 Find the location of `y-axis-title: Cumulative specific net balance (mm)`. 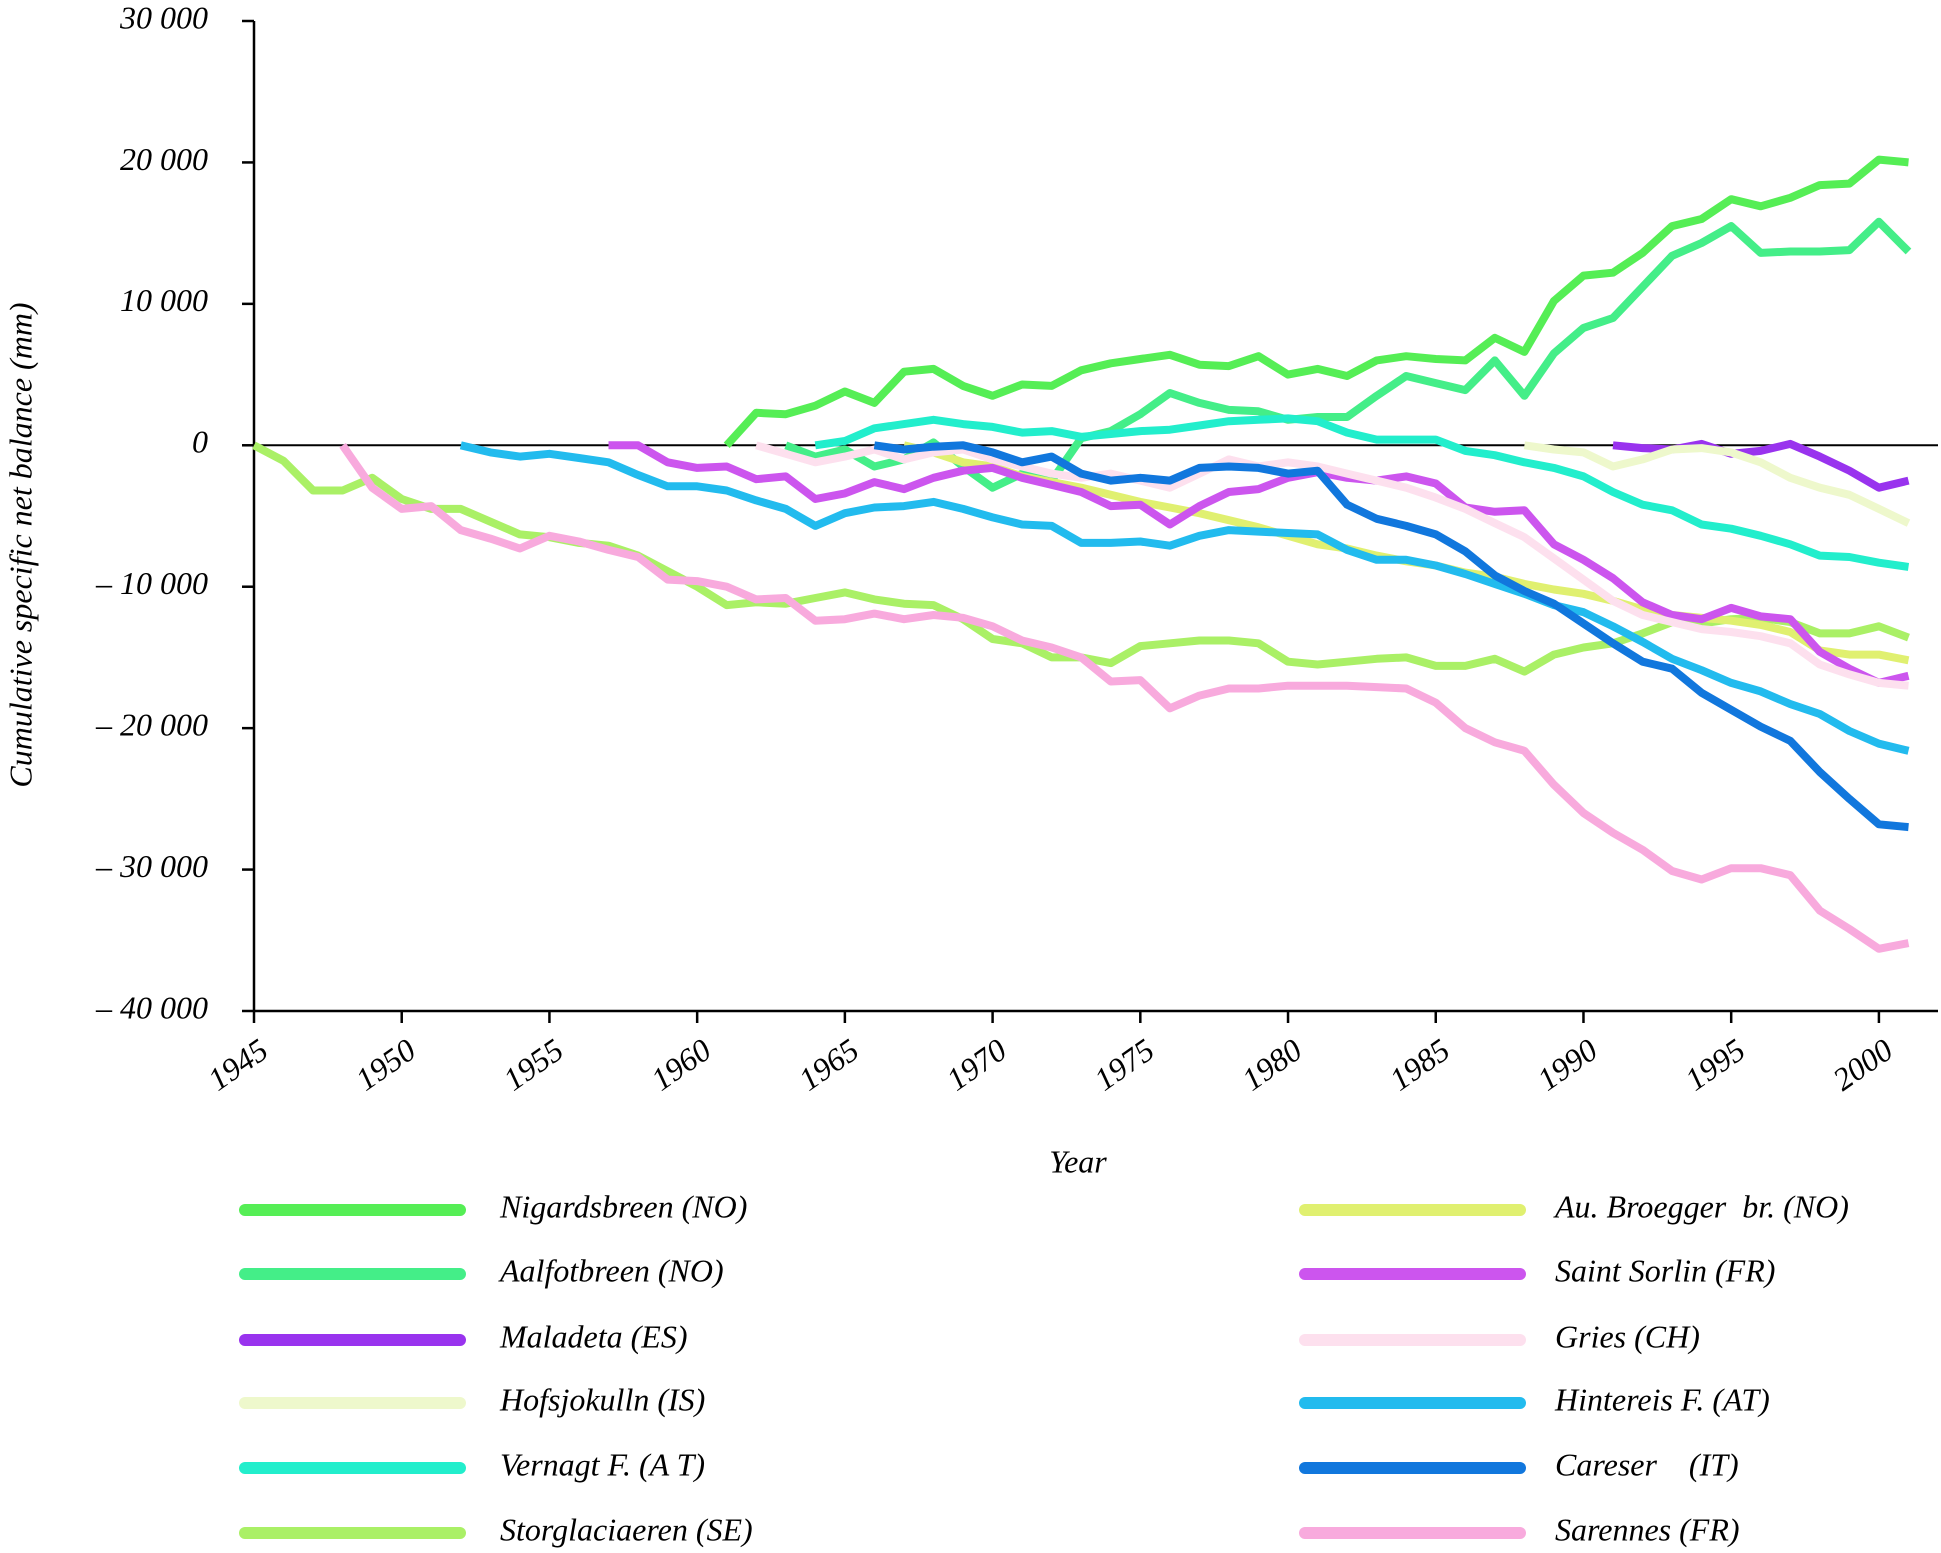

y-axis-title: Cumulative specific net balance (mm) is located at coordinates (20, 544).